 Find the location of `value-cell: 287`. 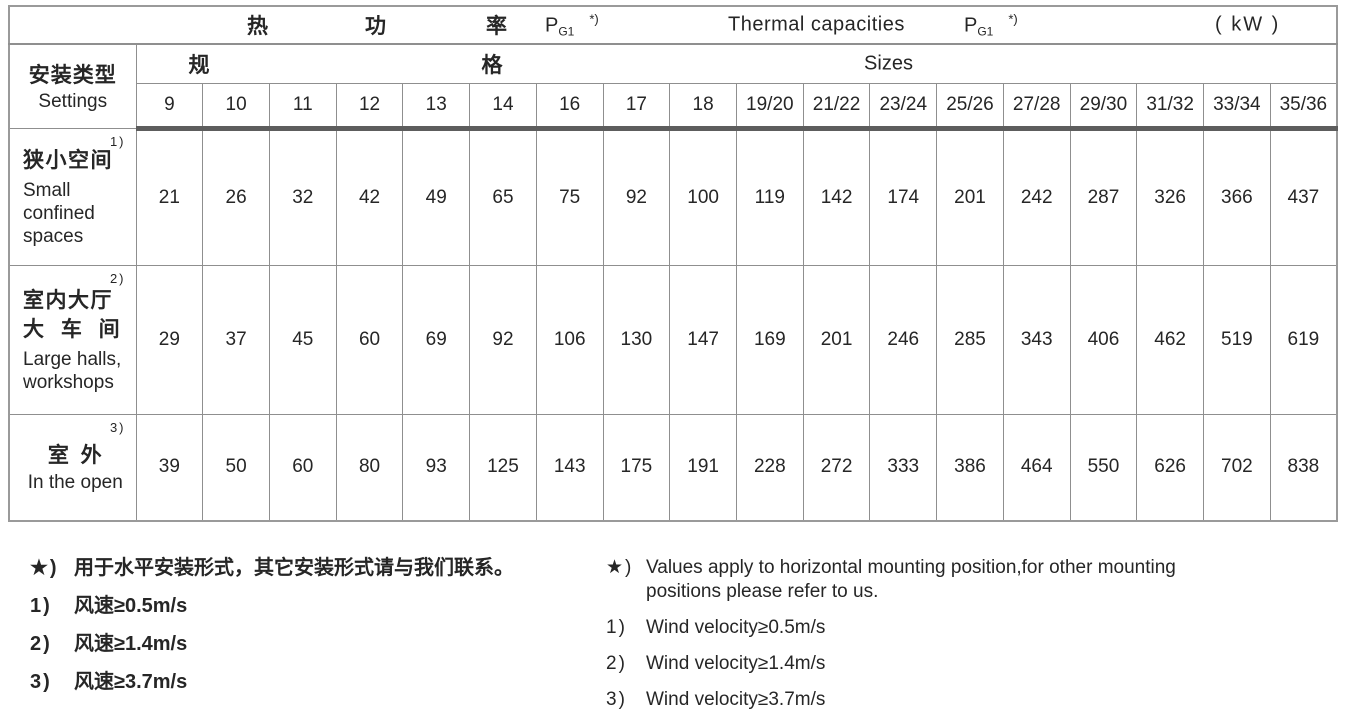

value-cell: 287 is located at coordinates (1103, 196).